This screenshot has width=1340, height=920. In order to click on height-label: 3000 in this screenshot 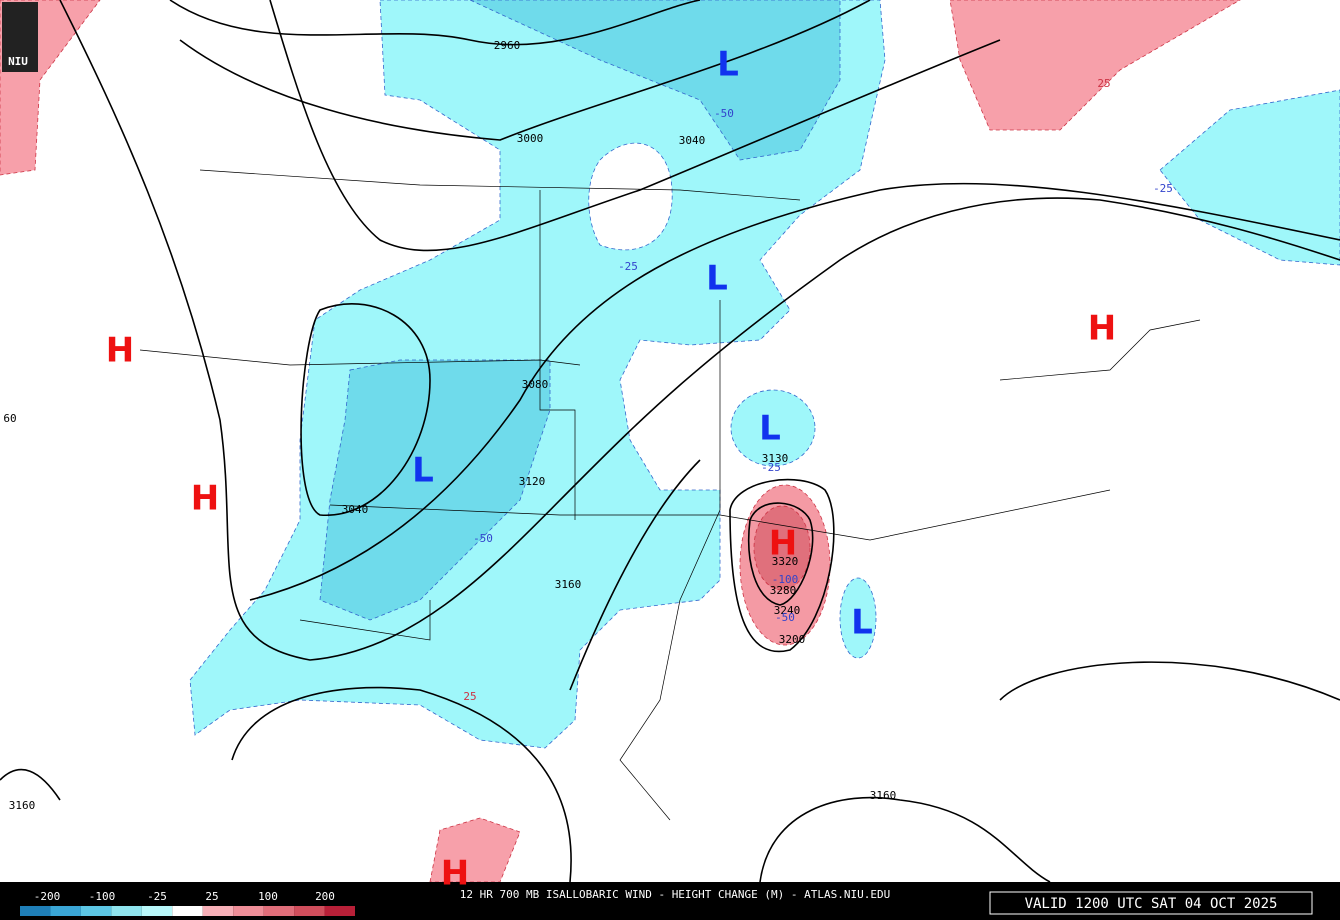, I will do `click(530, 138)`.